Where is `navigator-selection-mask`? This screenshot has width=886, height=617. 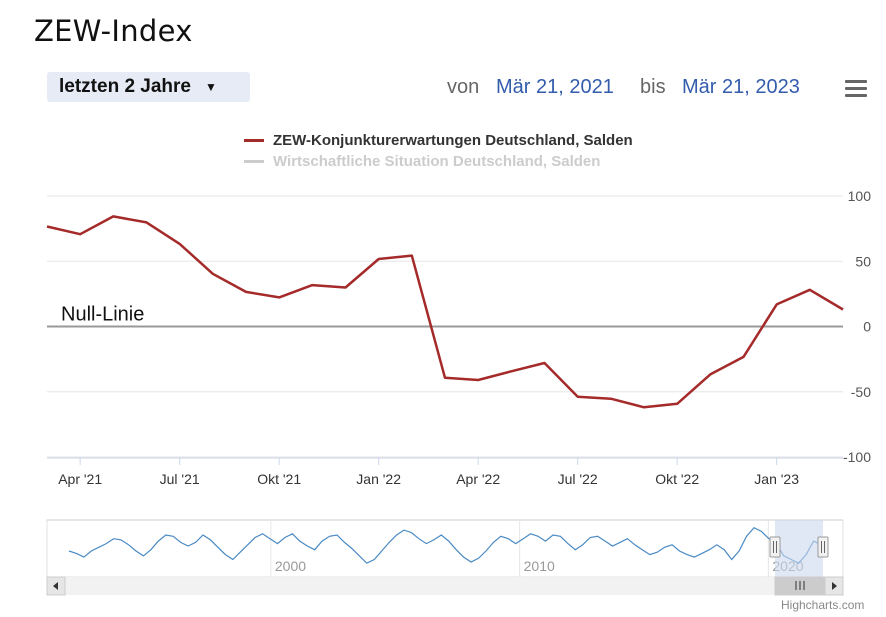
navigator-selection-mask is located at coordinates (799, 548).